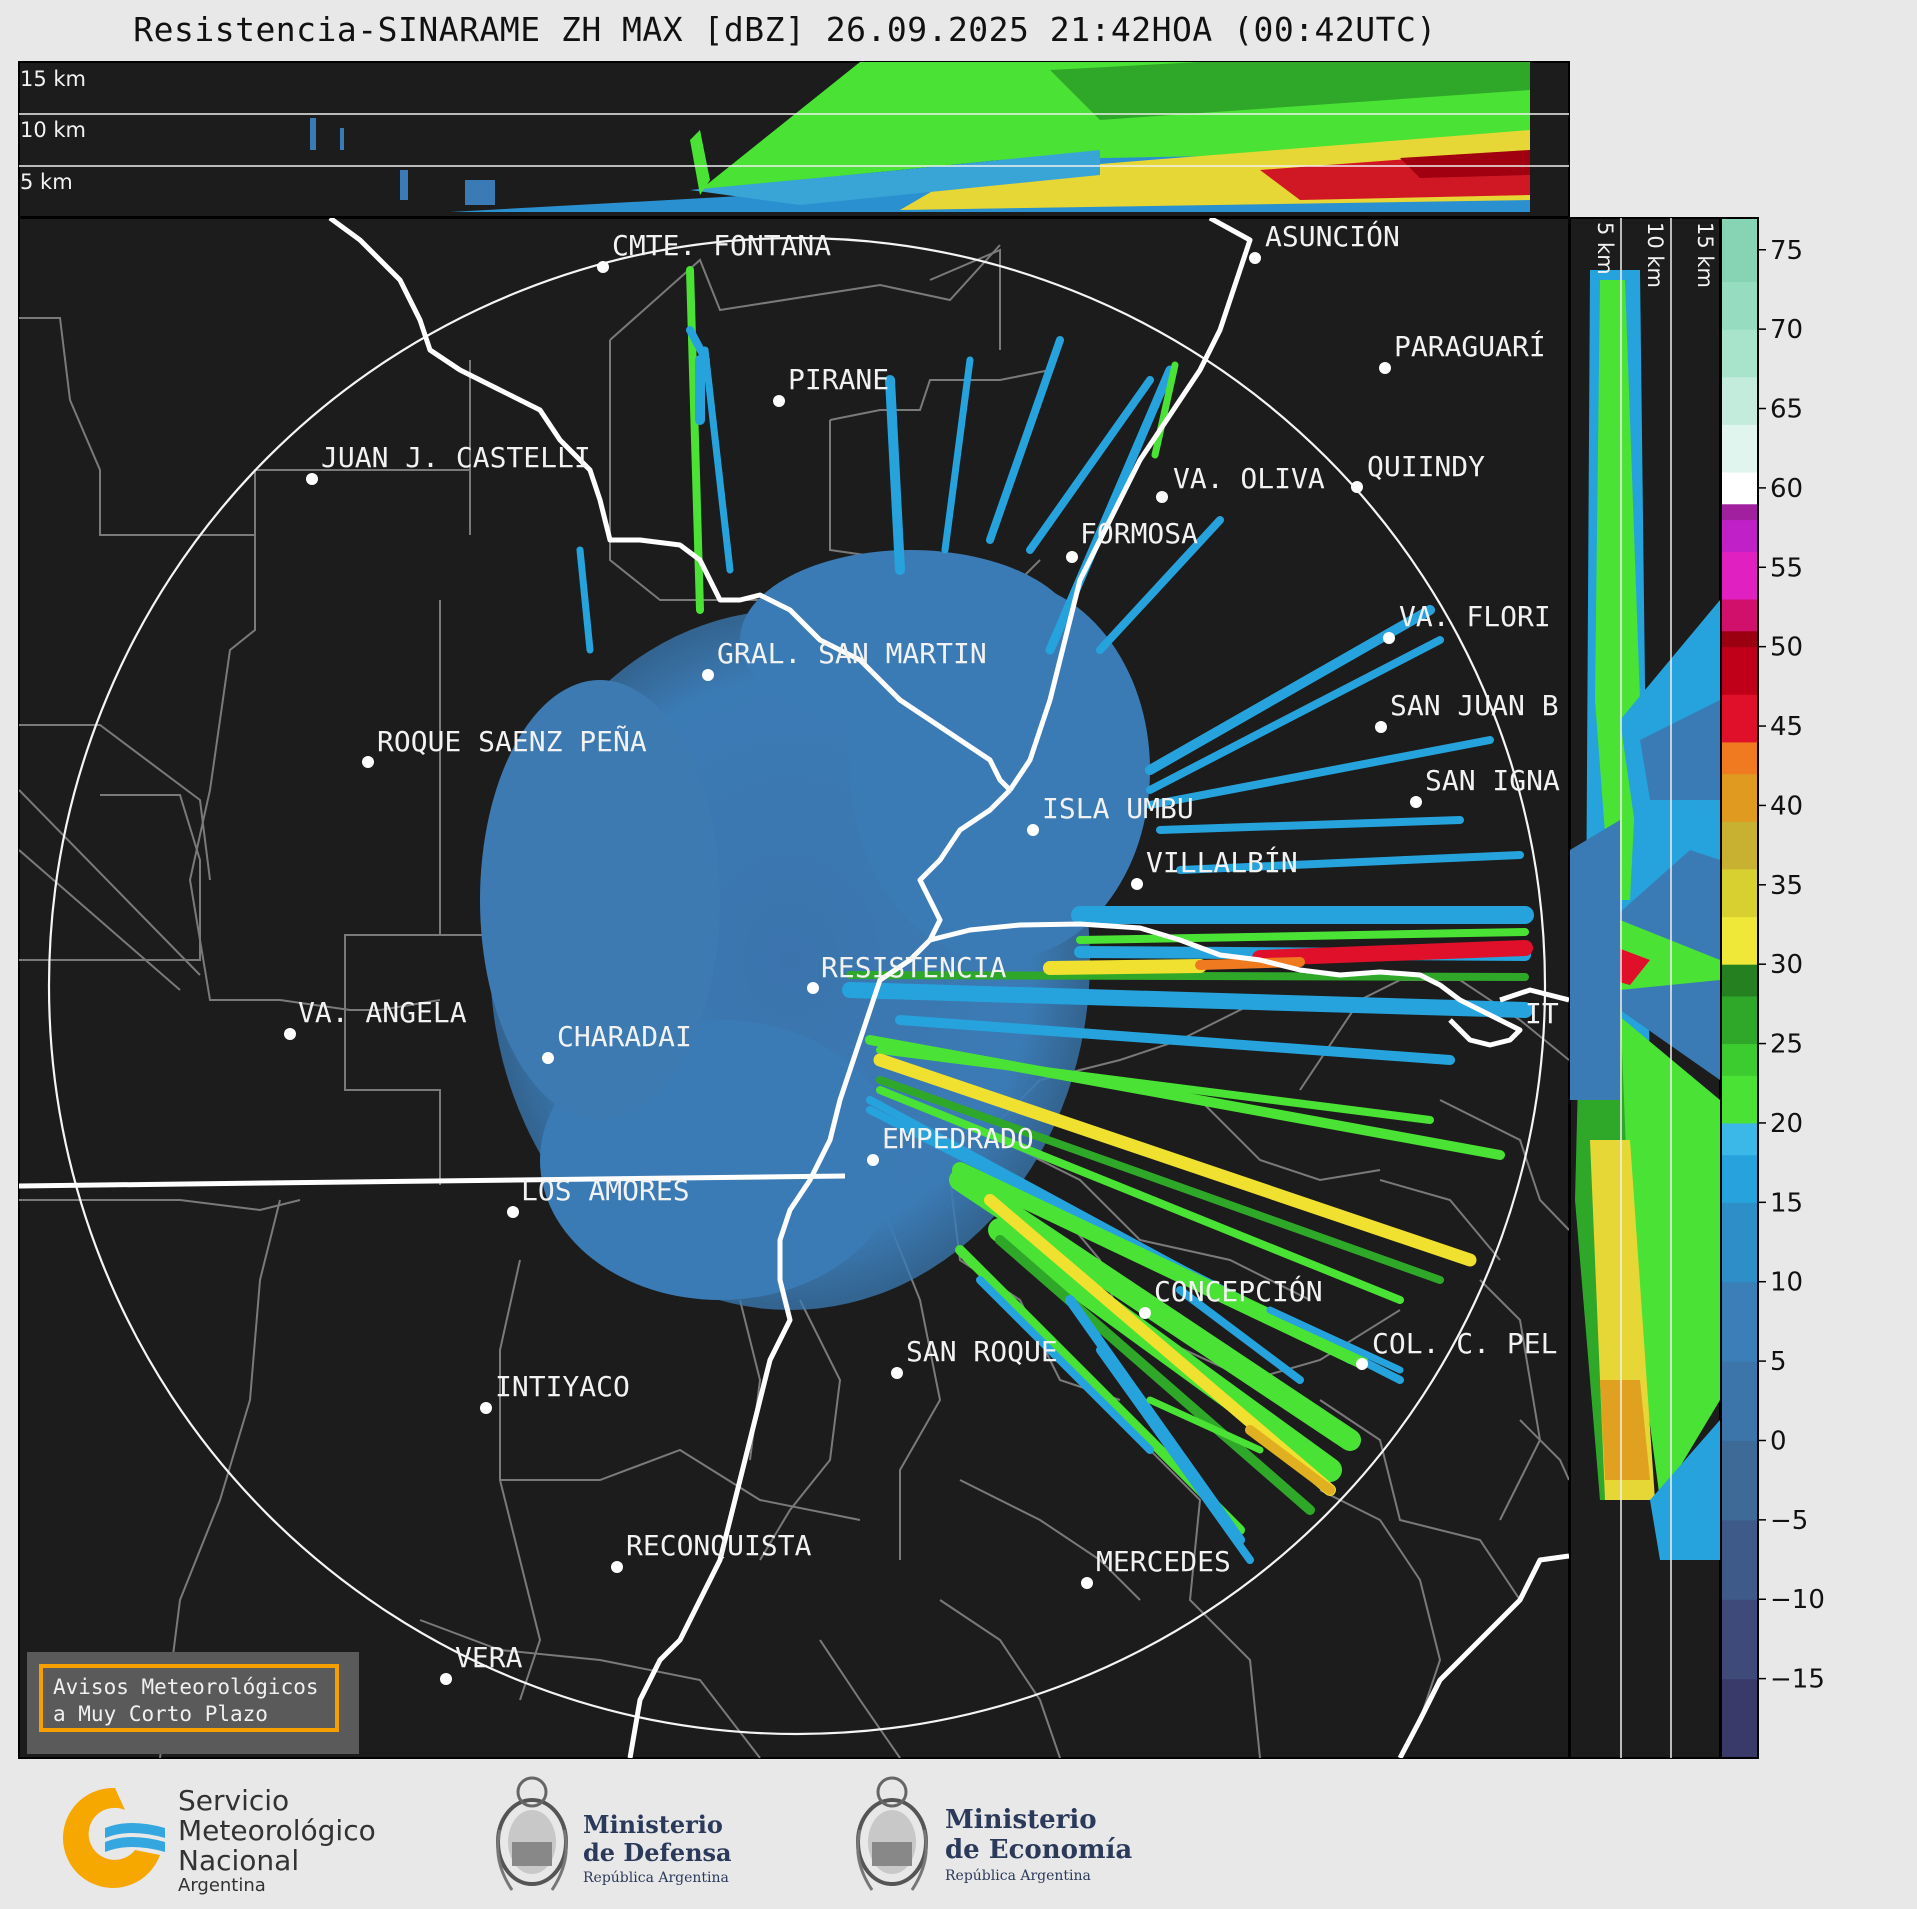 The width and height of the screenshot is (1917, 1909). What do you see at coordinates (708, 675) in the screenshot?
I see `marker-gral-san-martin` at bounding box center [708, 675].